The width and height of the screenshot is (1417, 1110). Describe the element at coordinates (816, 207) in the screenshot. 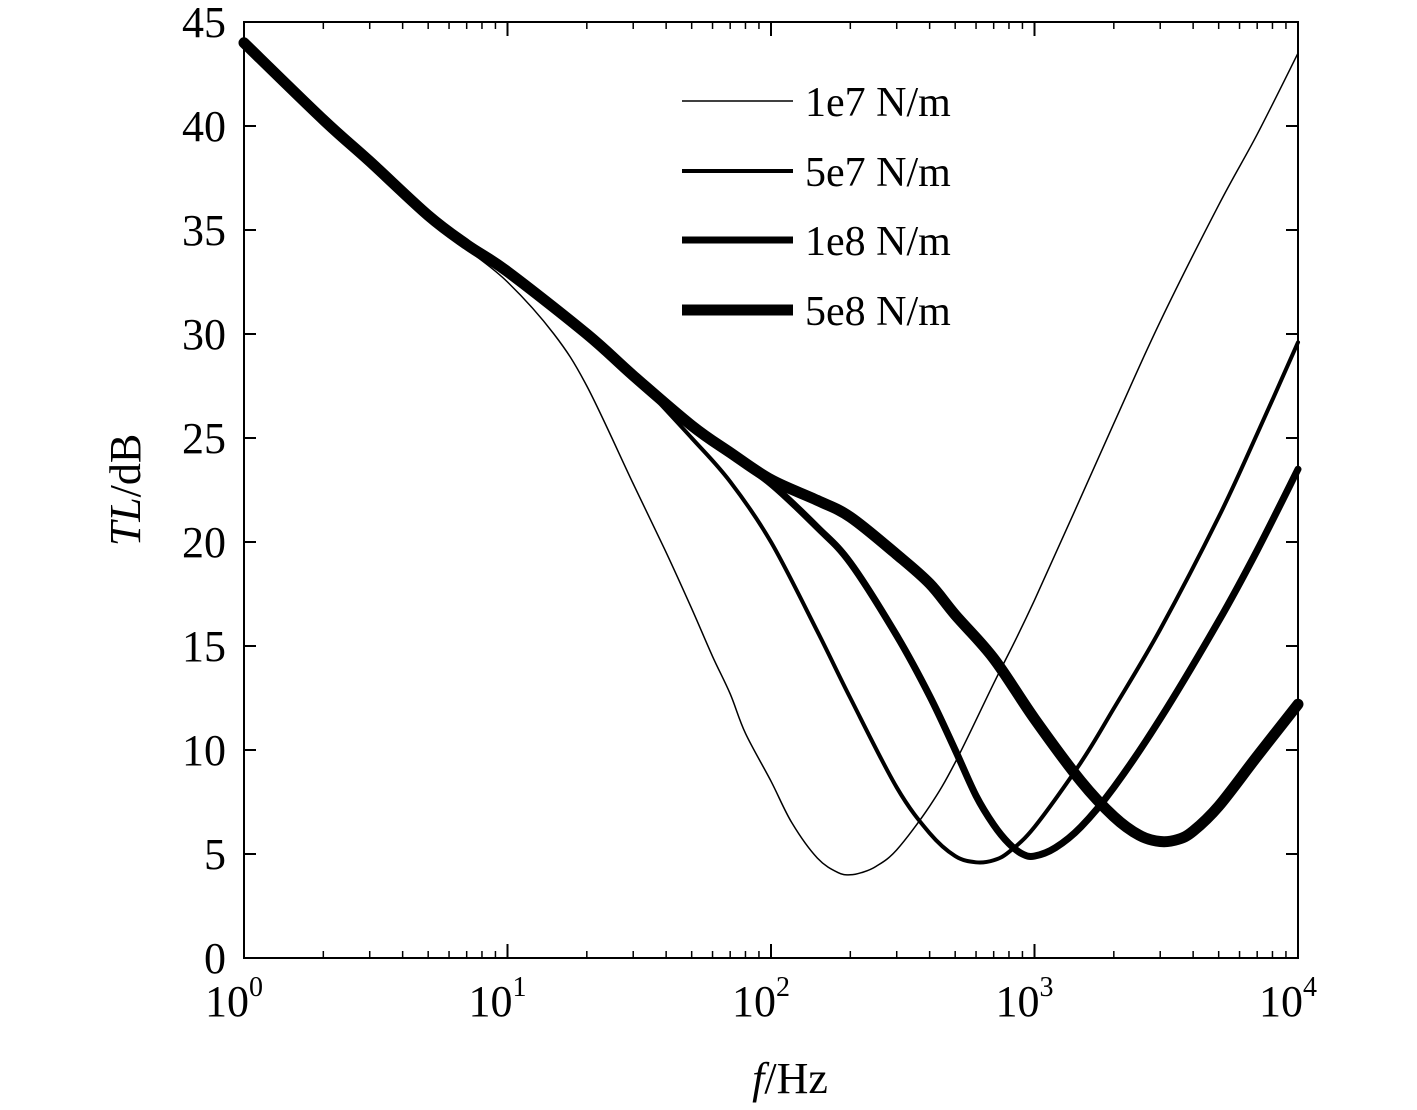

I see `legend: 1e7 N/m 5e7 N/m 1e8 N/m 5e8 N/m` at that location.